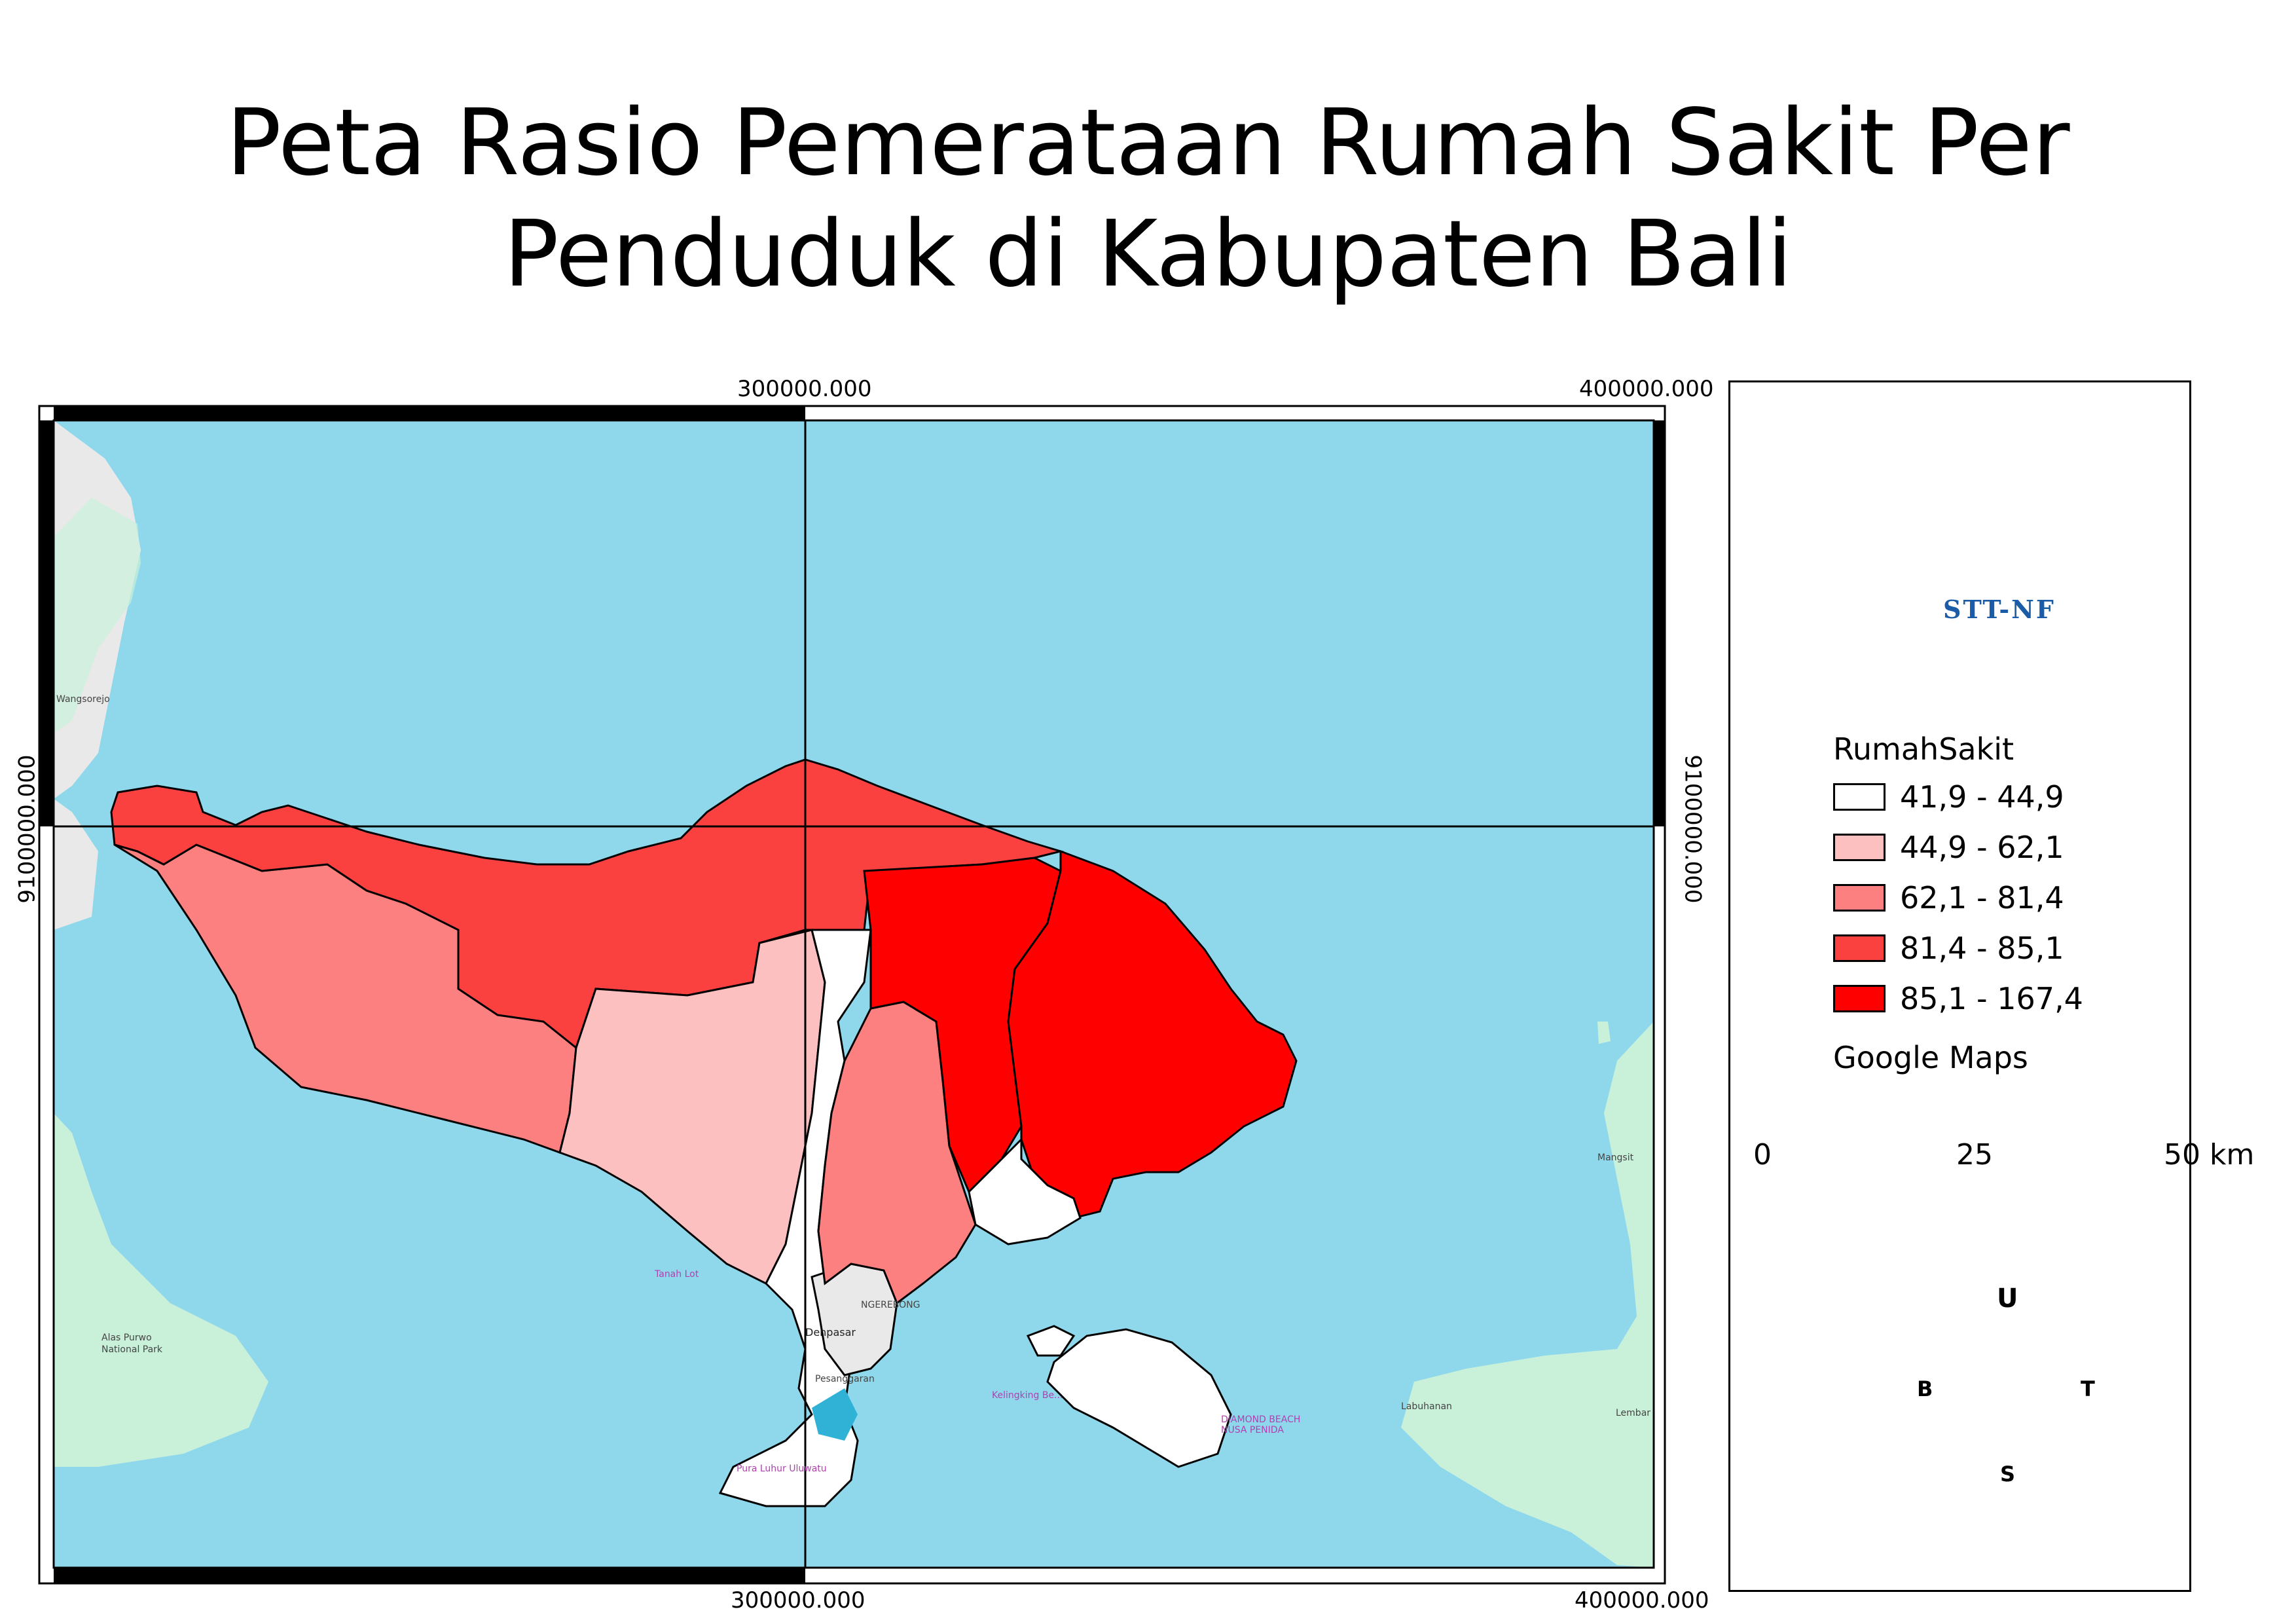 Image resolution: width=2296 pixels, height=1624 pixels. Describe the element at coordinates (1139, 1398) in the screenshot. I see `region-nusa-penida` at that location.